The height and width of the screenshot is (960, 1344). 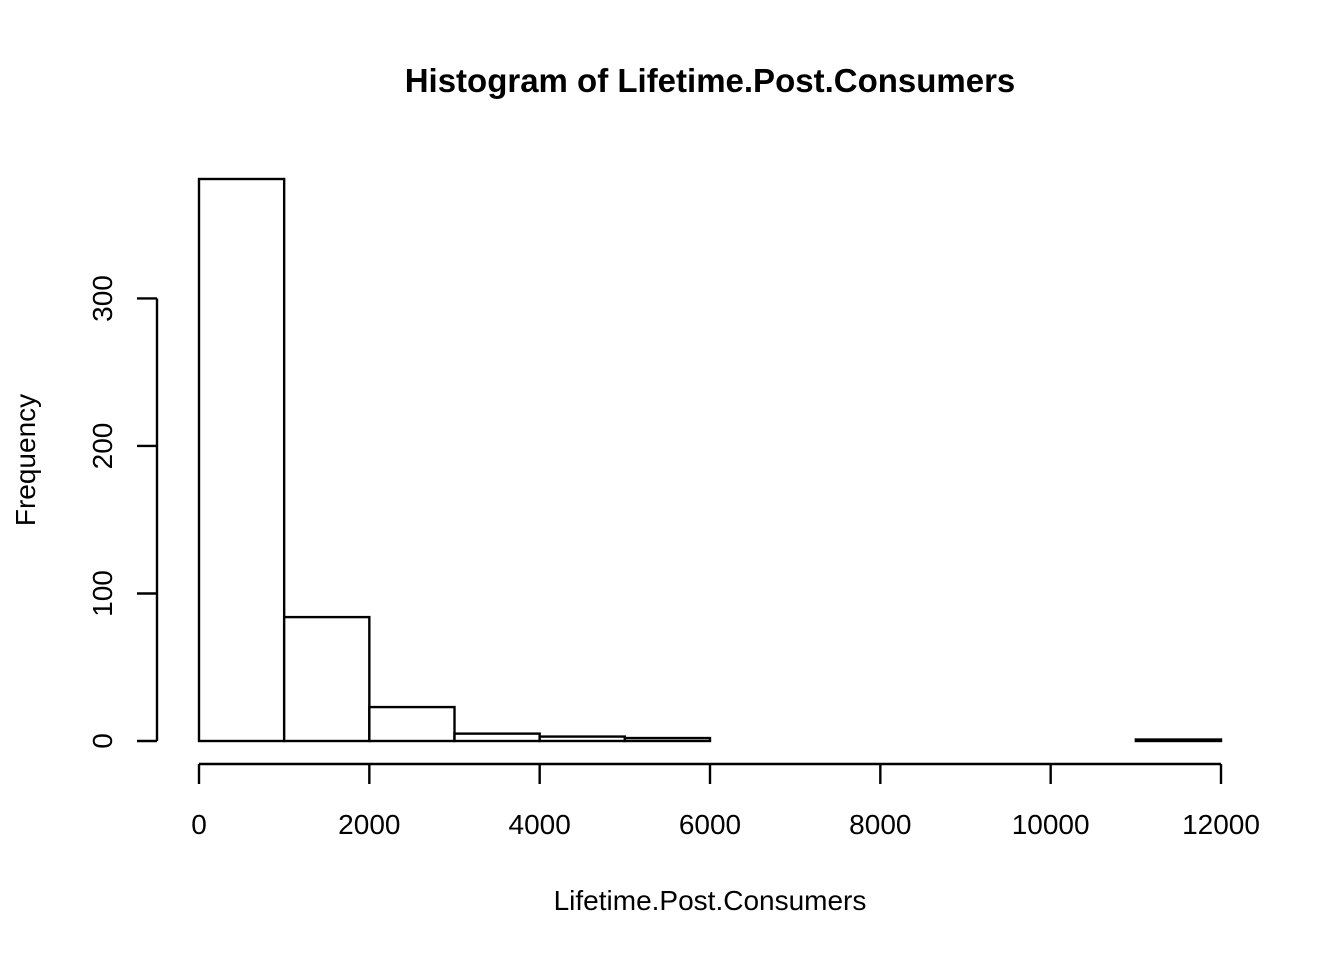 What do you see at coordinates (880, 824) in the screenshot?
I see `x-tick-label-4: 8000` at bounding box center [880, 824].